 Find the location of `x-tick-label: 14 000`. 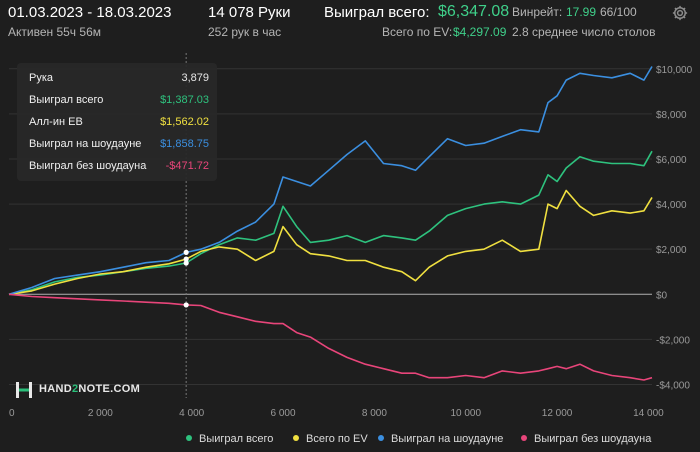

x-tick-label: 14 000 is located at coordinates (648, 413).